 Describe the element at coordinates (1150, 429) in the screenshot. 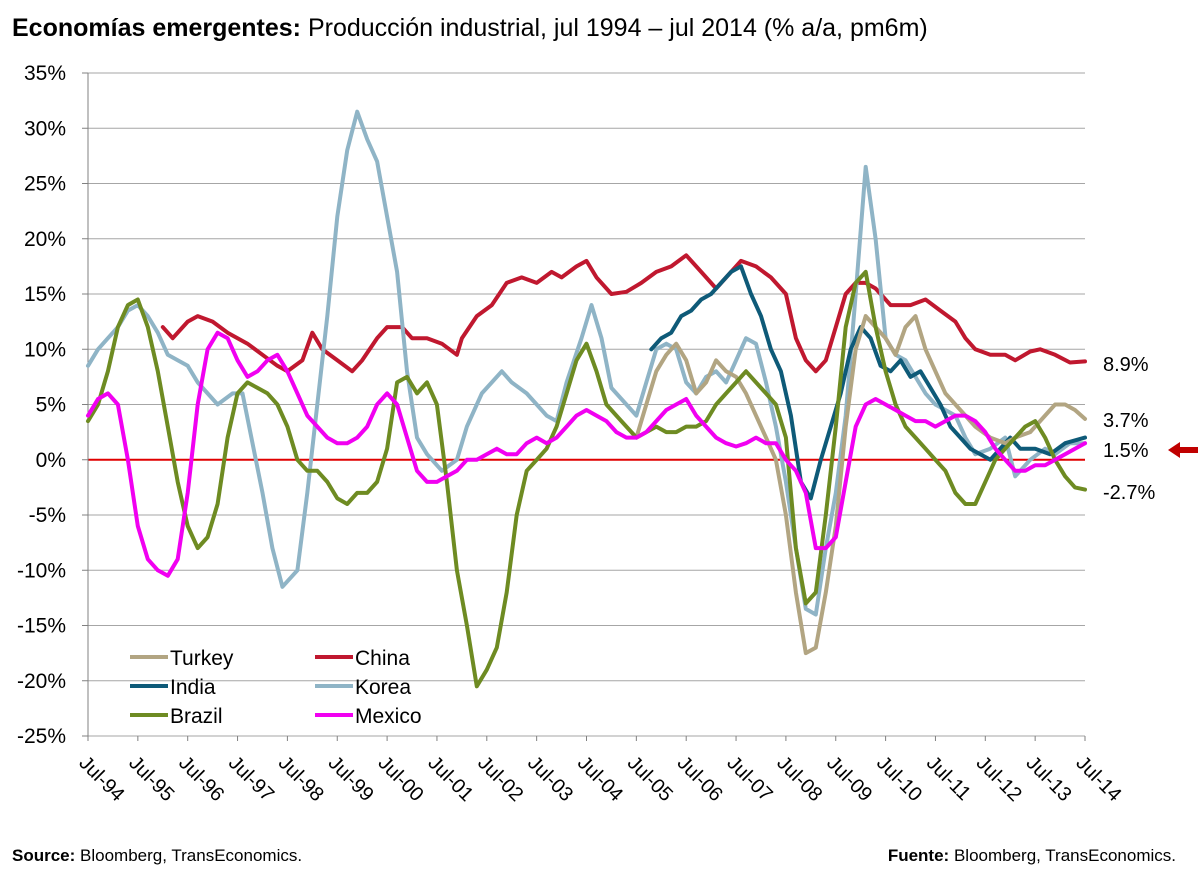

I see `end-labels: 8.9% 3.7% 1.5% -2.7%` at that location.